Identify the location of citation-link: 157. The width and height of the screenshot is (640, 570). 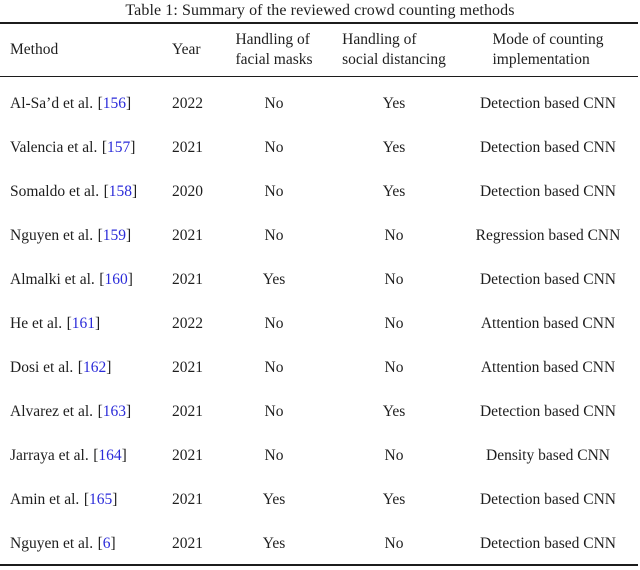
(119, 147).